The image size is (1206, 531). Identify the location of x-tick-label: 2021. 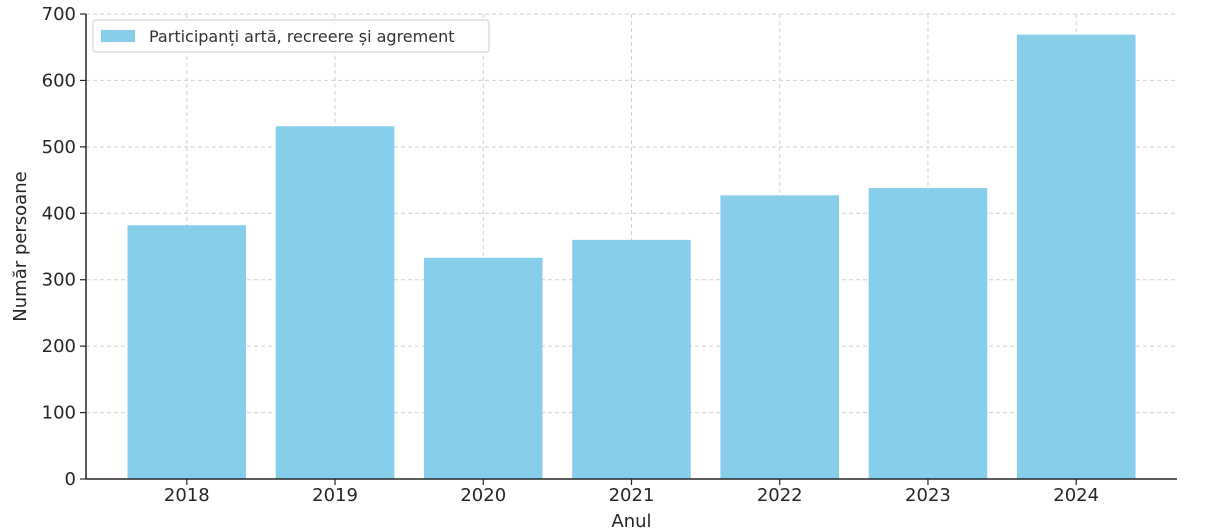
(632, 495).